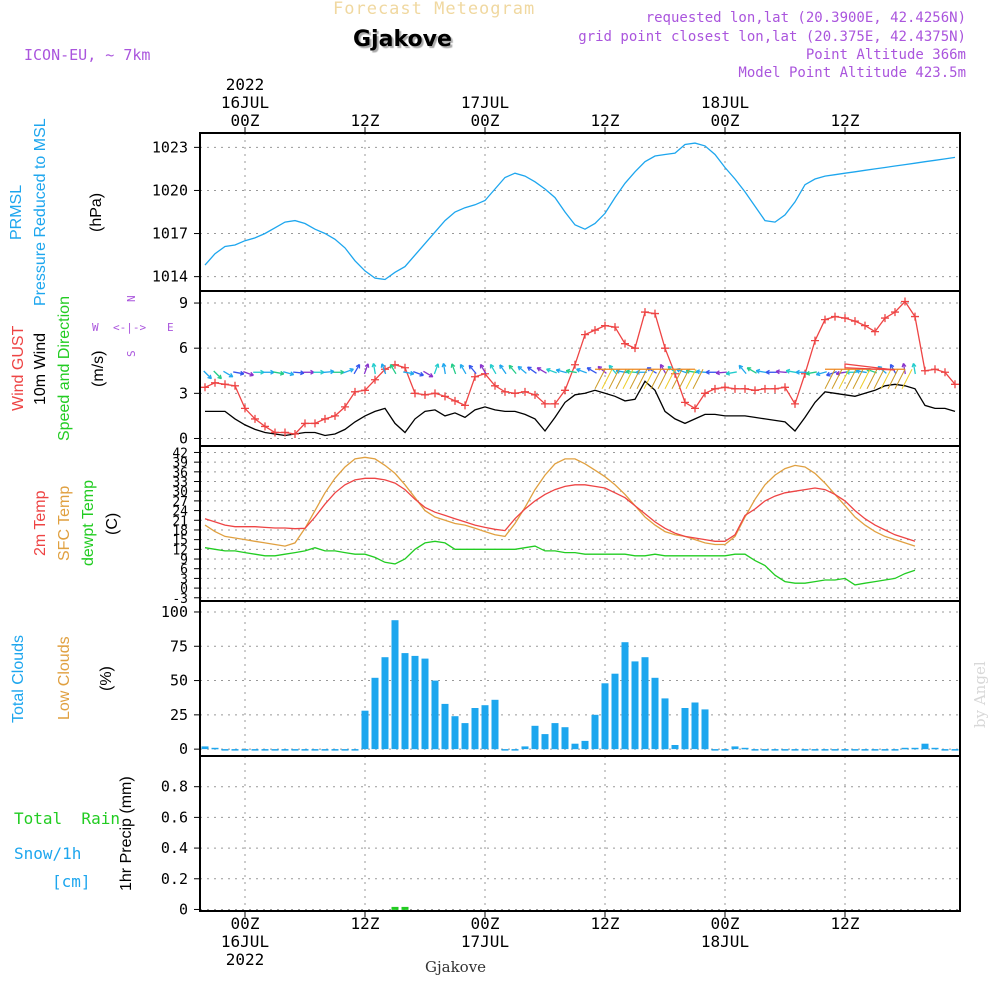 This screenshot has width=1000, height=1000. What do you see at coordinates (580, 408) in the screenshot?
I see `wind10m-line` at bounding box center [580, 408].